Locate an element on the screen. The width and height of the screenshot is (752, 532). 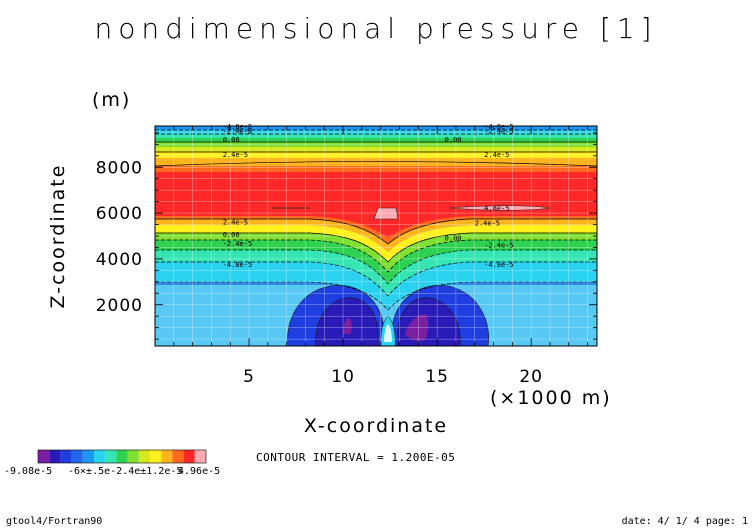
colorbar-overlap-labels: -6×±.5e-2.4e±1.2e-5 is located at coordinates (125, 471).